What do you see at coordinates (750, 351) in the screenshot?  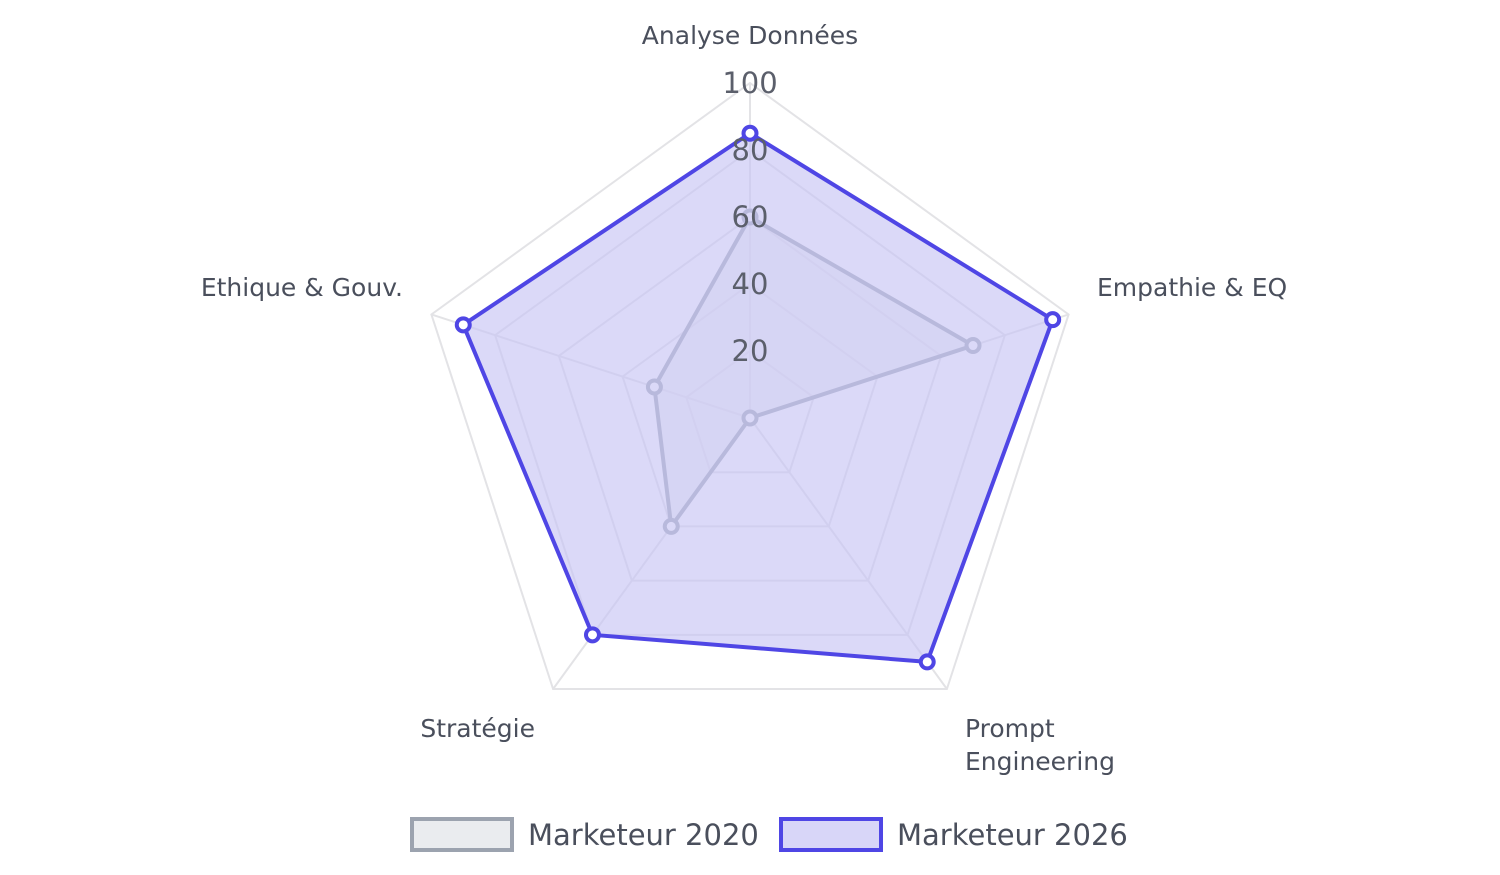 I see `tick-label-20: 20` at bounding box center [750, 351].